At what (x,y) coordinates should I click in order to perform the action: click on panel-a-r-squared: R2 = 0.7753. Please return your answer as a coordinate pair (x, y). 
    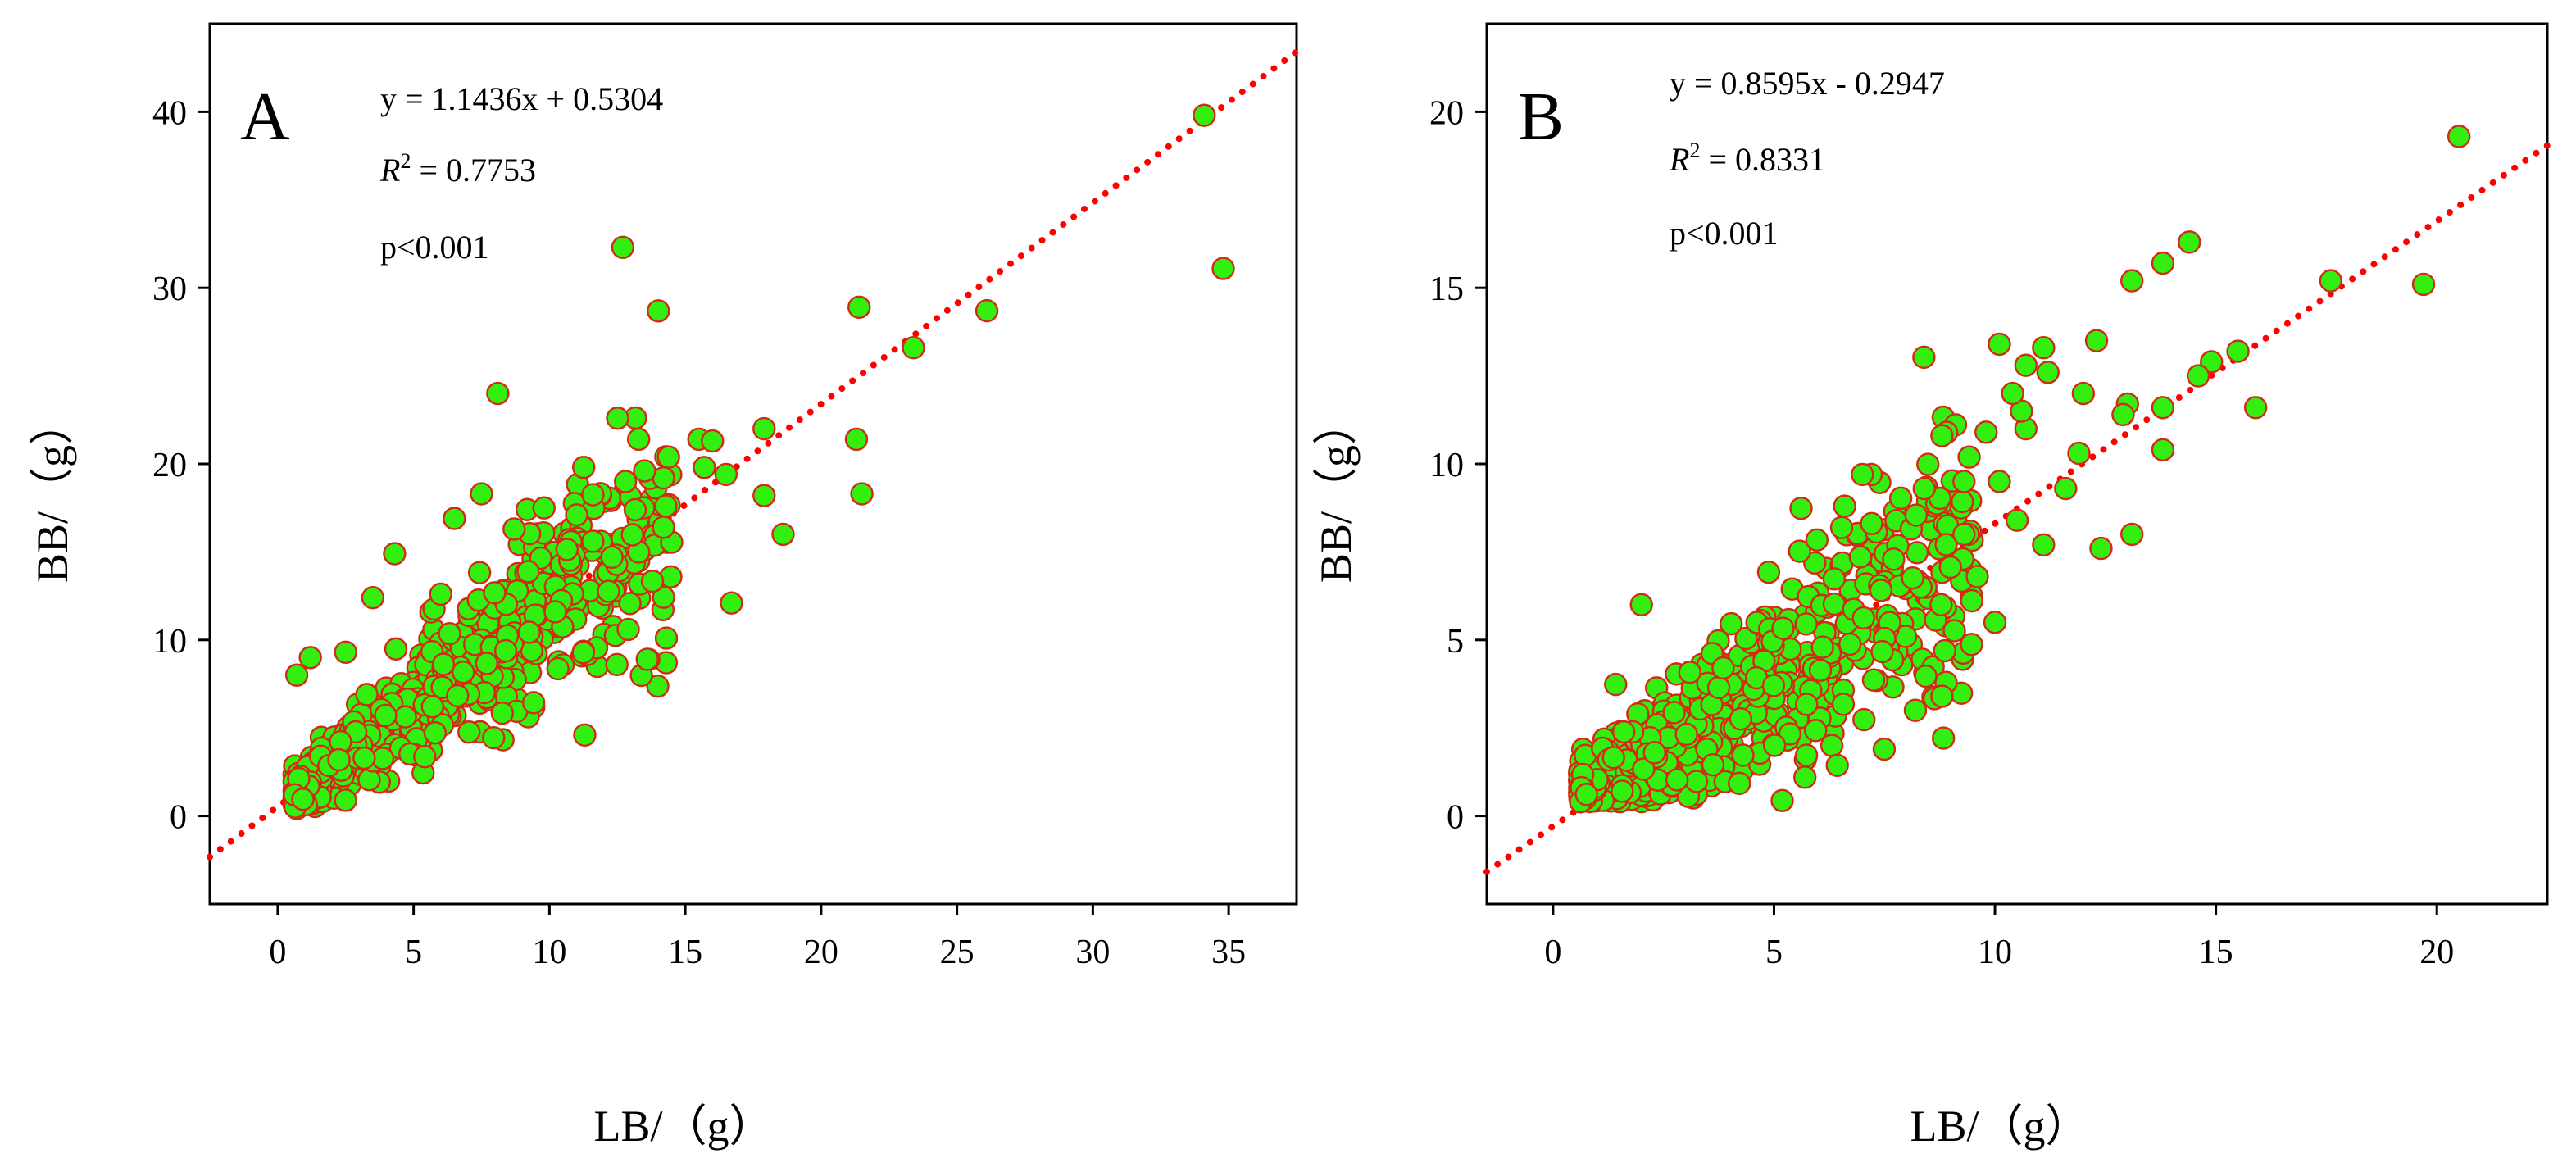
    Looking at the image, I should click on (457, 169).